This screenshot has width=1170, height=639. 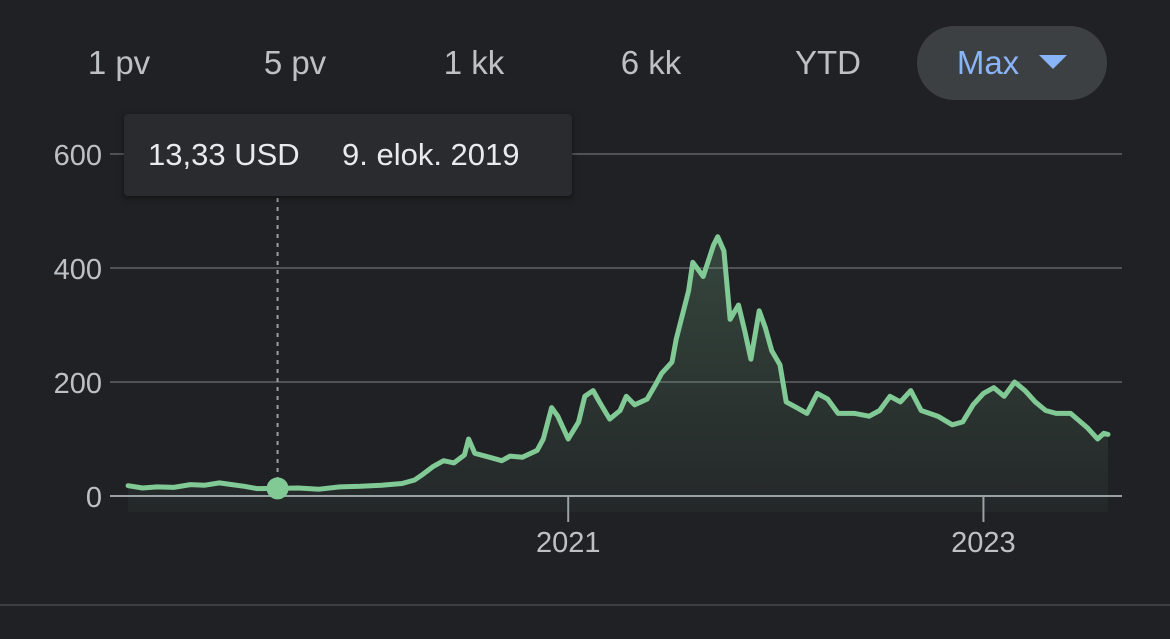 What do you see at coordinates (474, 62) in the screenshot?
I see `range-1-month: 1 kk` at bounding box center [474, 62].